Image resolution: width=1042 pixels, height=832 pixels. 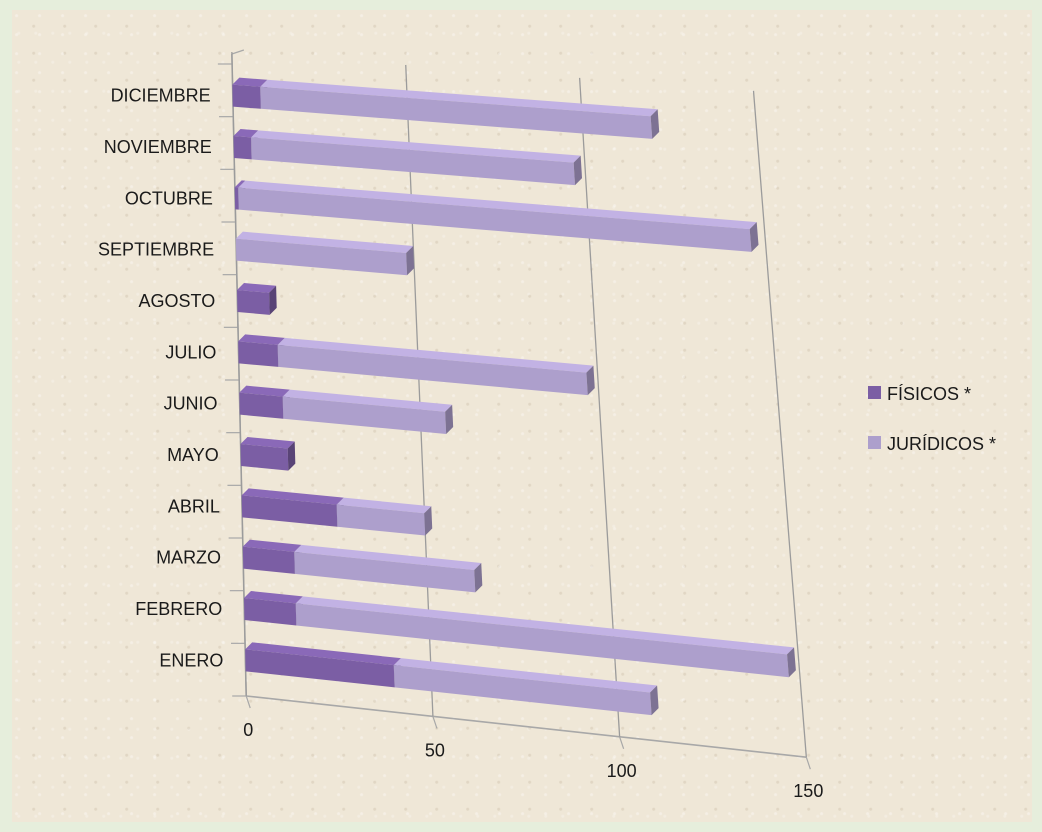 I want to click on bar-marzo-juridicos, so click(x=388, y=568).